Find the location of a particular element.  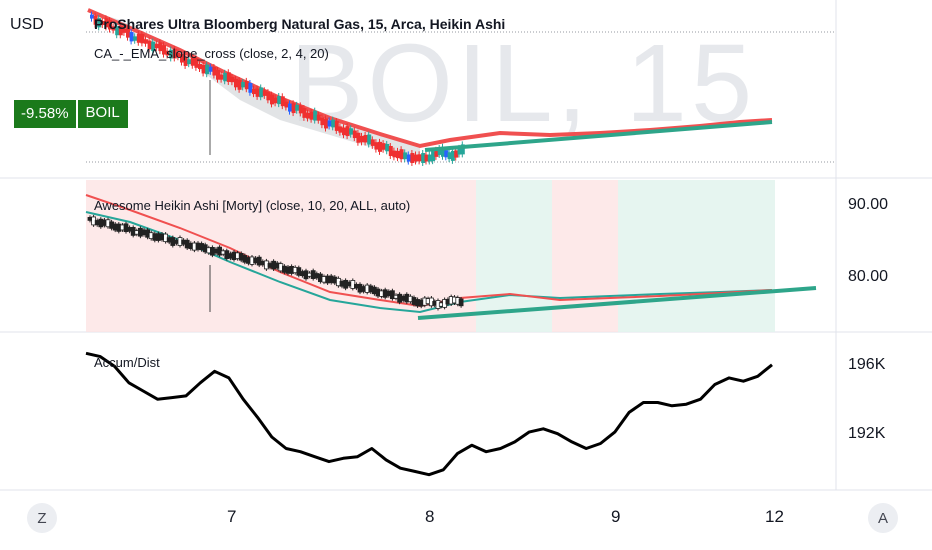

auto-scale-button: A is located at coordinates (883, 518).